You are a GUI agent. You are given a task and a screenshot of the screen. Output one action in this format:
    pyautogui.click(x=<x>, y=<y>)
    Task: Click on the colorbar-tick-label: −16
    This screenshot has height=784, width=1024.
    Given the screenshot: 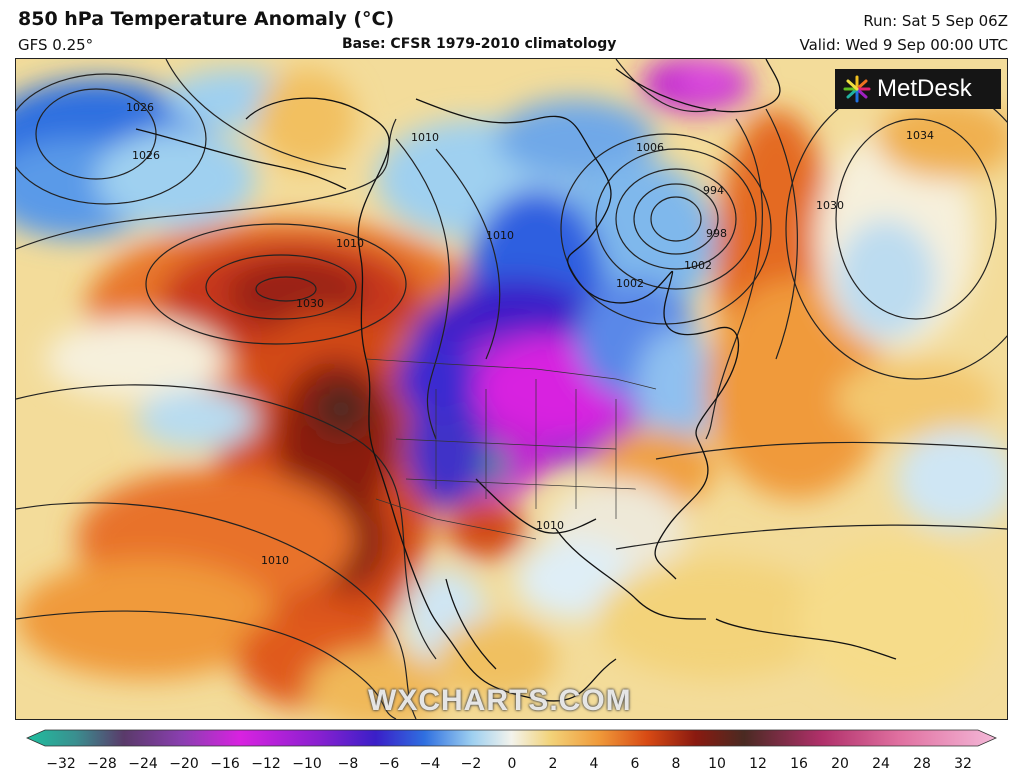 What is the action you would take?
    pyautogui.click(x=225, y=764)
    